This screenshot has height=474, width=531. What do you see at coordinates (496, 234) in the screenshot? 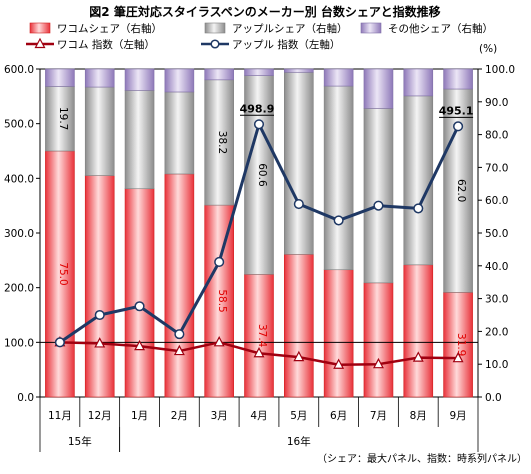
I see `right-axis-tick-label: 50.0` at bounding box center [496, 234].